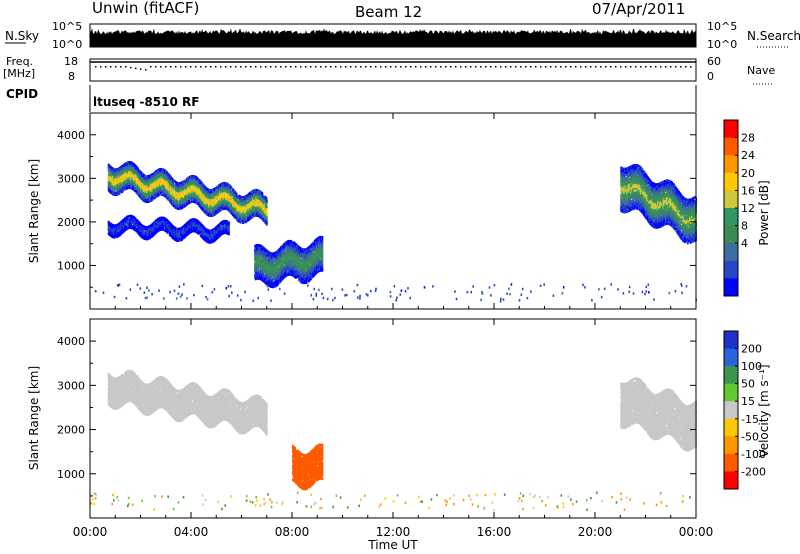  I want to click on nave-dots, so click(393, 68).